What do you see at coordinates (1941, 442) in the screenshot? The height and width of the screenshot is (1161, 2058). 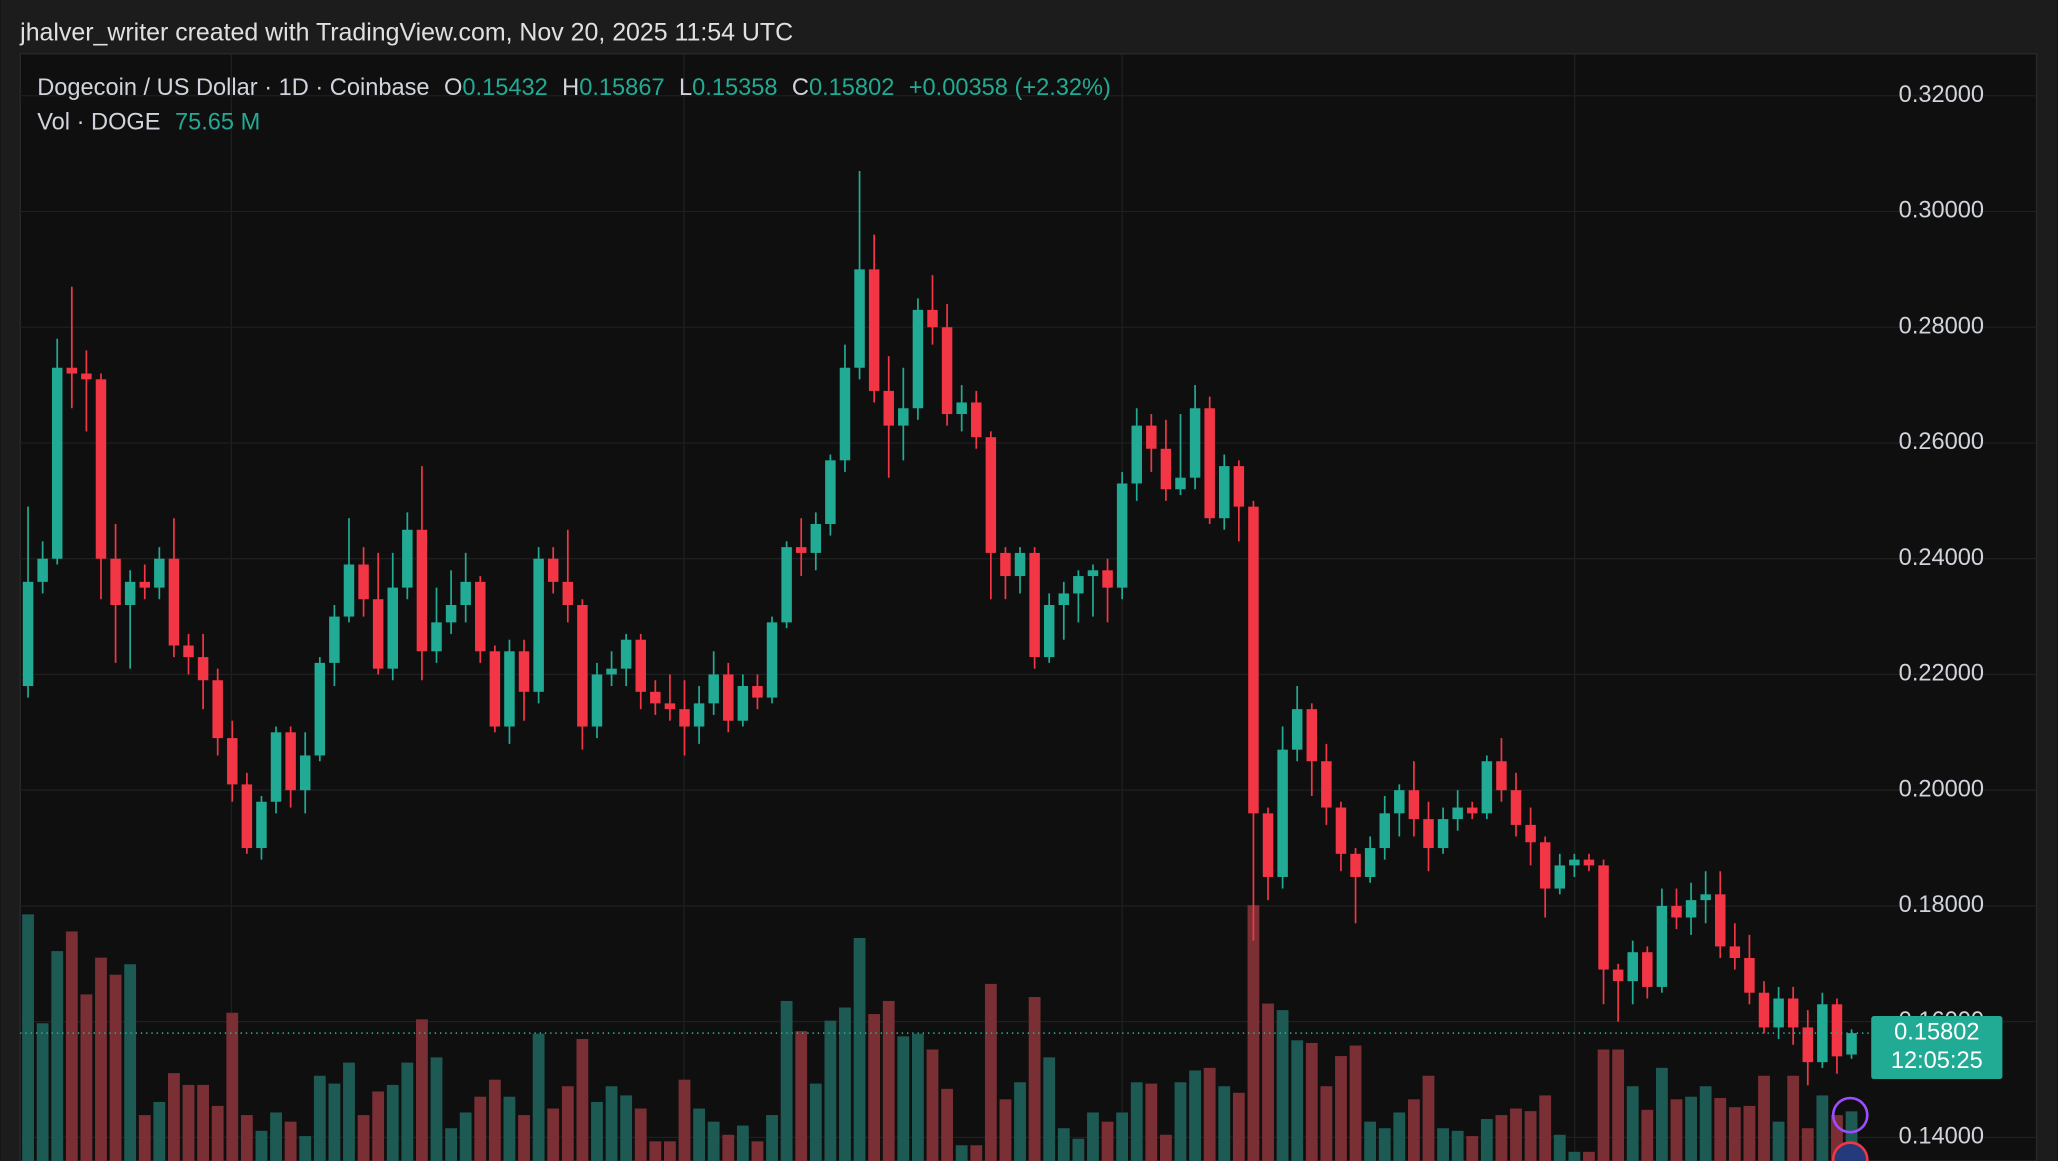 I see `y-tick-label: 0.26000` at bounding box center [1941, 442].